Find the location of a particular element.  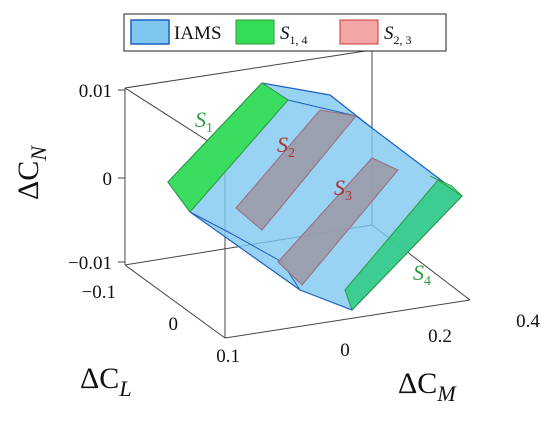

x-axis: 0 0.2 0.4 ΔCM is located at coordinates (440, 358).